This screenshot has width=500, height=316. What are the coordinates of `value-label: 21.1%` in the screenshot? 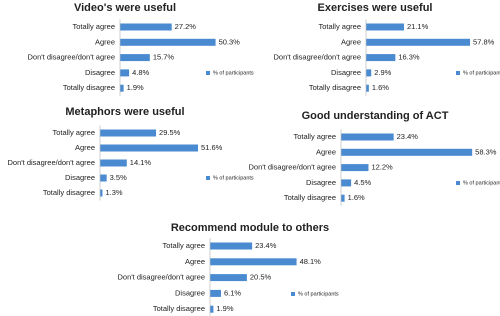 It's located at (418, 26).